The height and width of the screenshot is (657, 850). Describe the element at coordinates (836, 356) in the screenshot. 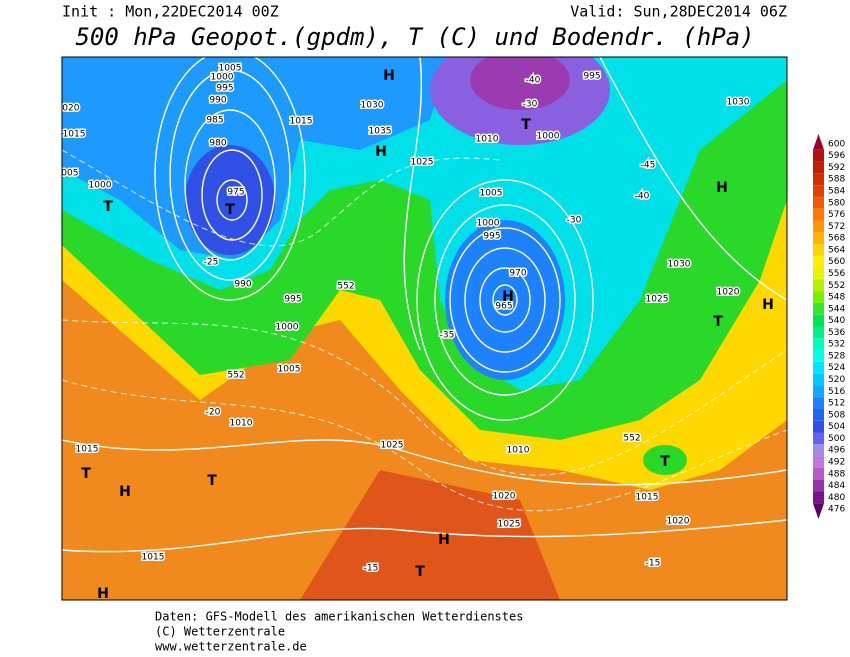

I see `colorbar-label: 528` at that location.